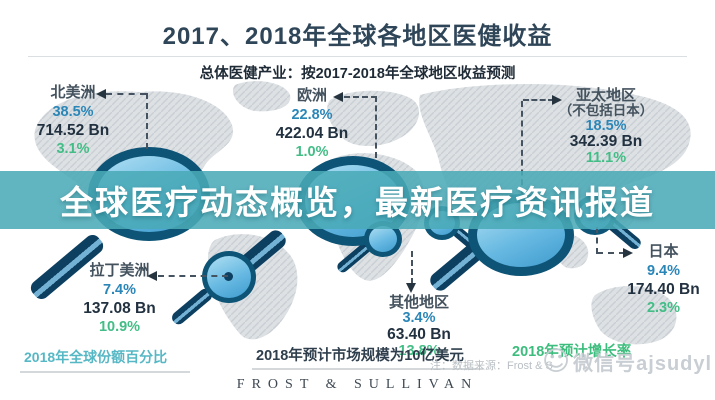  I want to click on watermark: ☺ 微信号ajsudyl, so click(627, 361).